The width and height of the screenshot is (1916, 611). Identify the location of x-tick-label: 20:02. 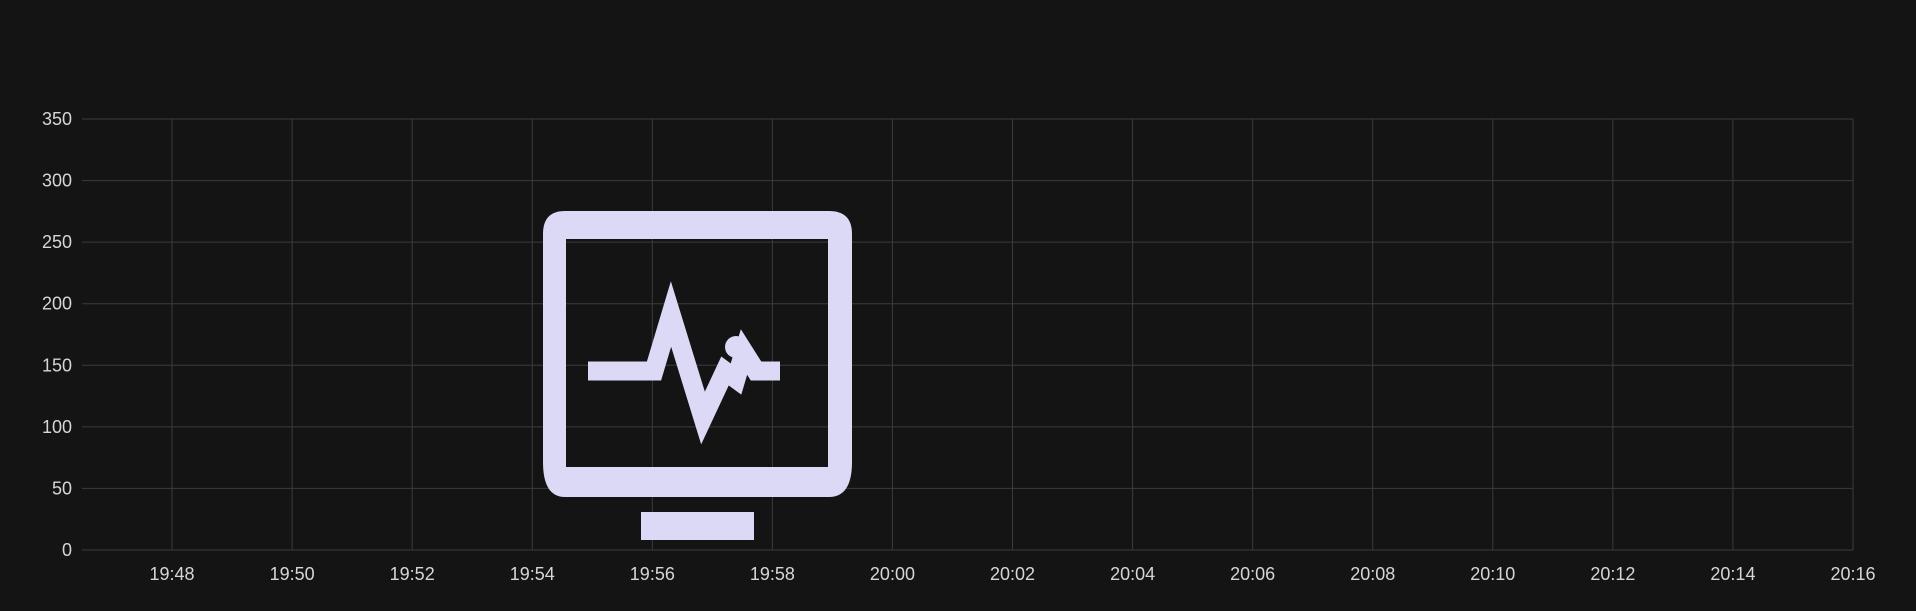
(1012, 574).